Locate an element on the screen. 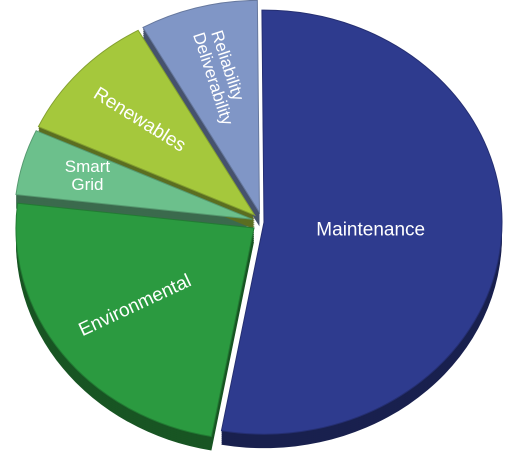 This screenshot has height=468, width=508. label-box: Smart Grid is located at coordinates (87, 175).